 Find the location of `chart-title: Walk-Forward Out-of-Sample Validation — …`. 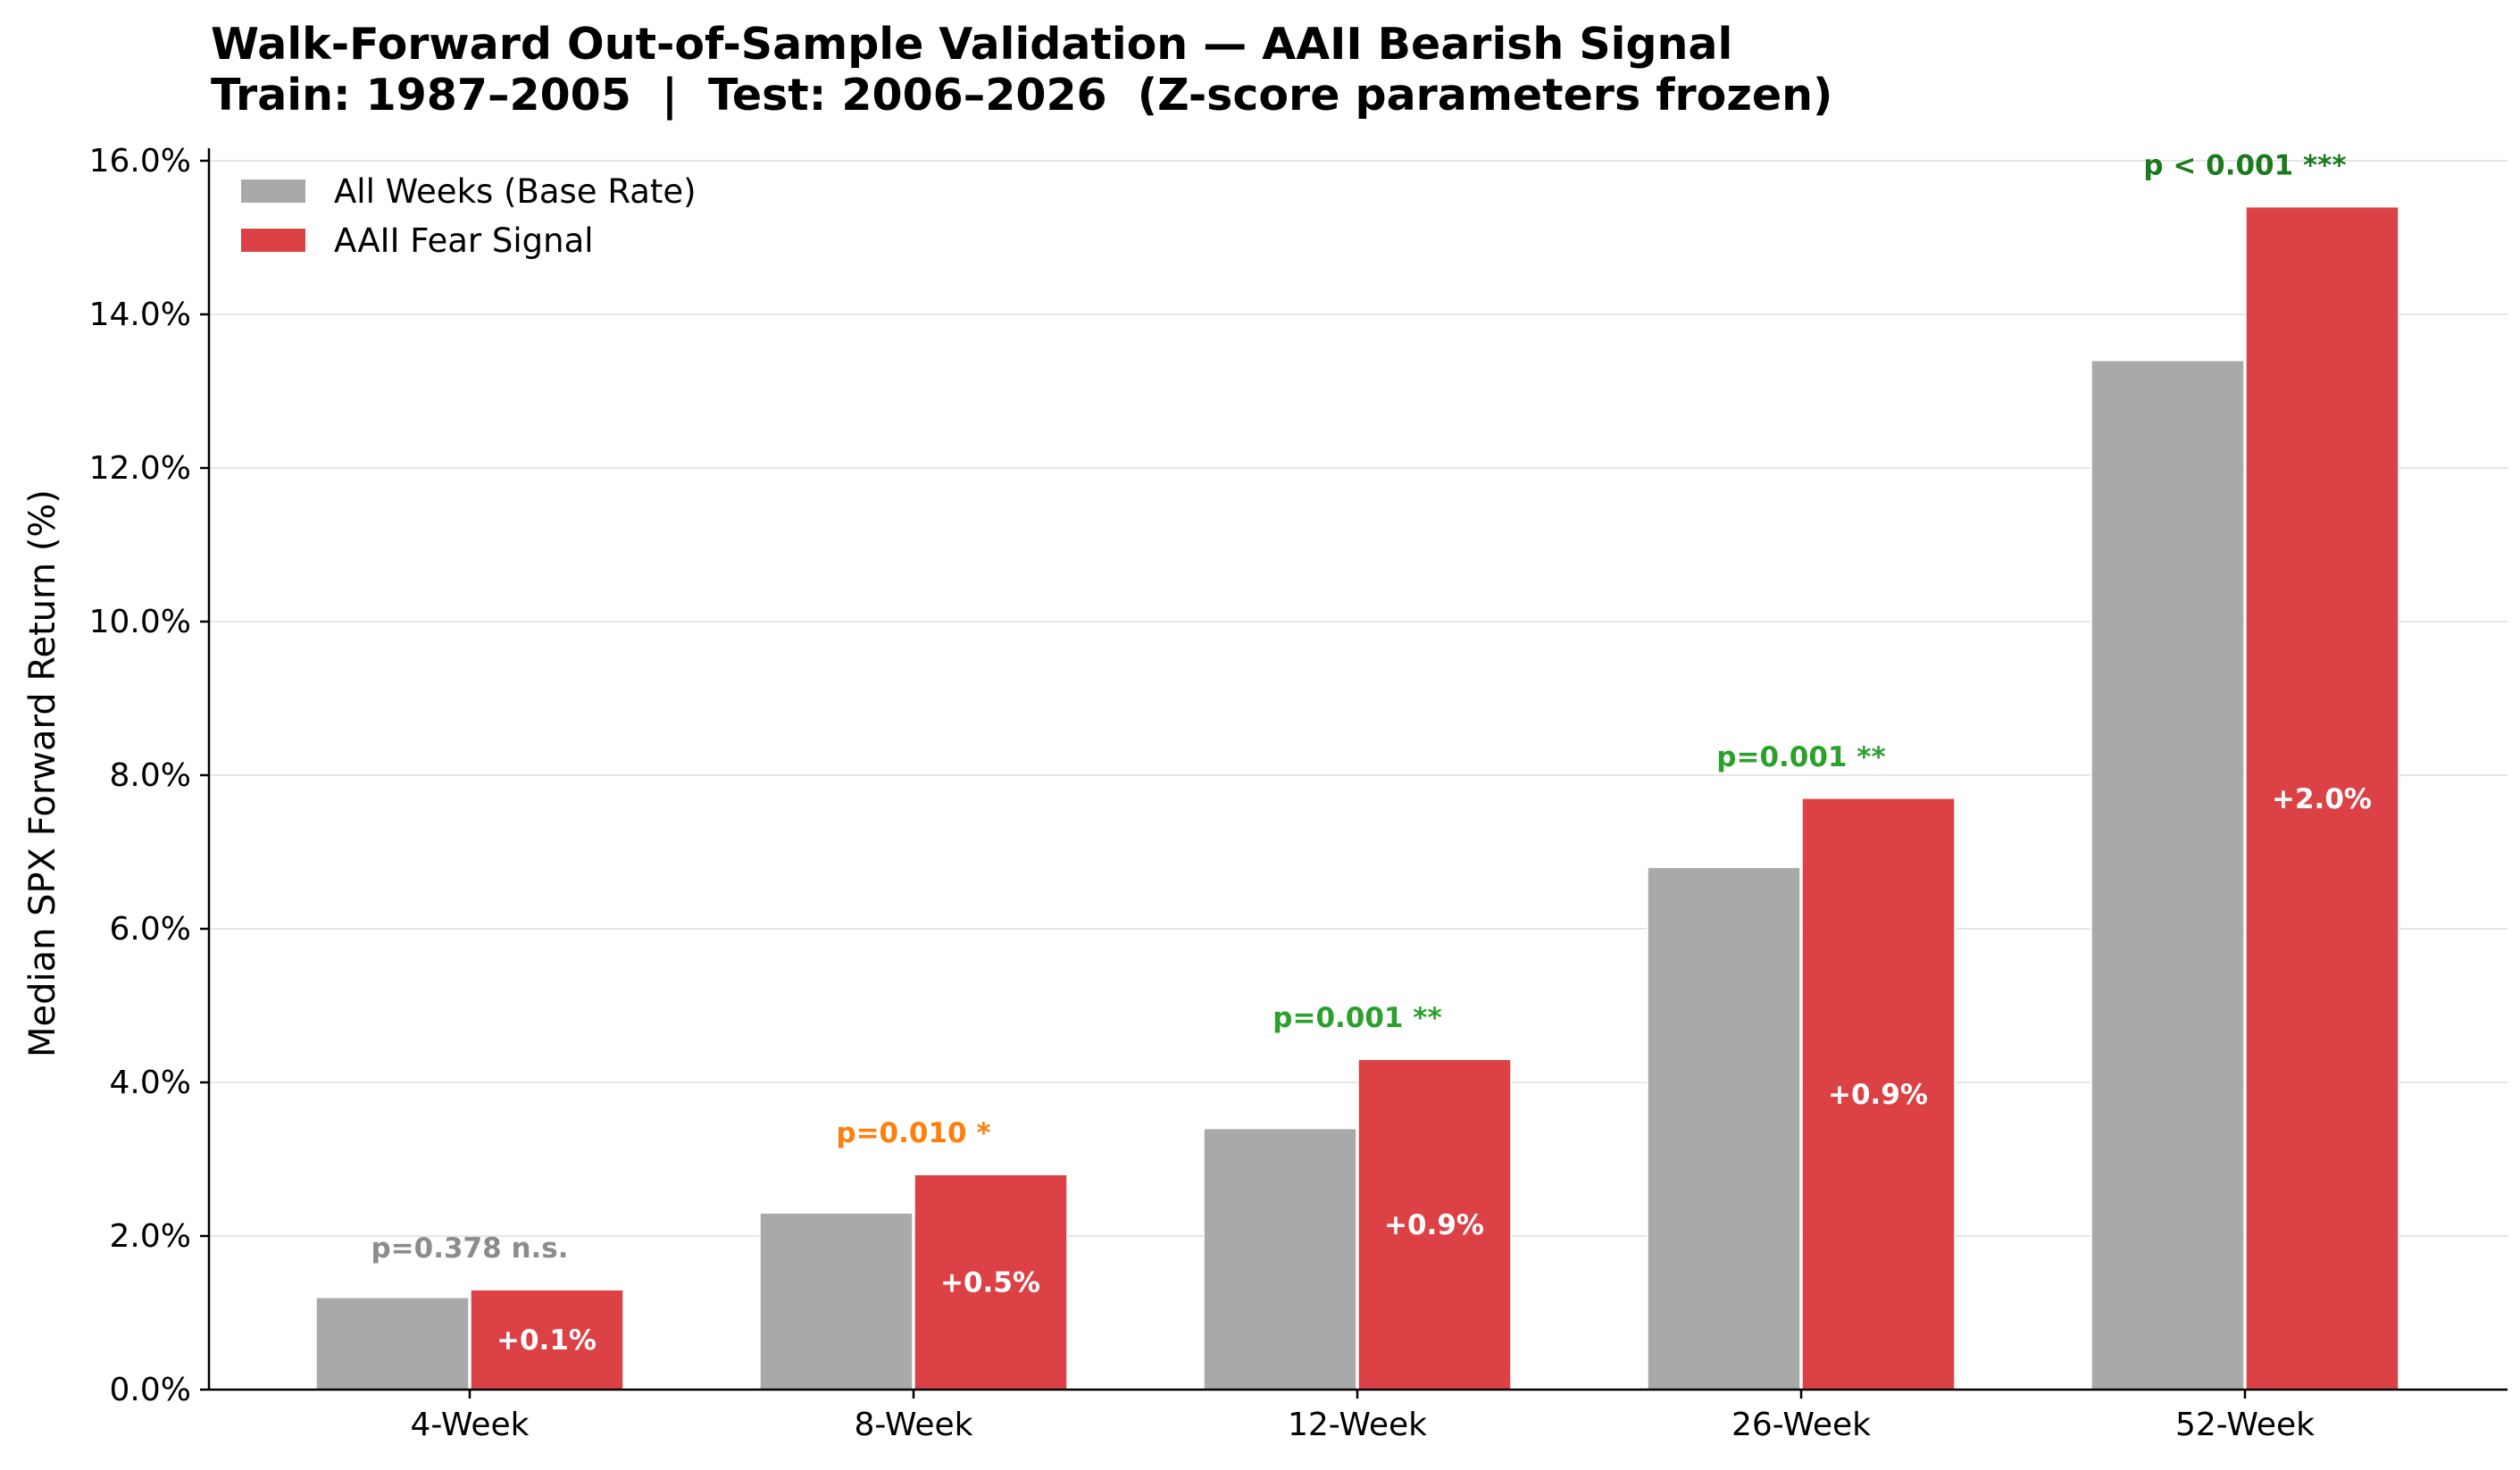

chart-title: Walk-Forward Out-of-Sample Validation — … is located at coordinates (971, 44).